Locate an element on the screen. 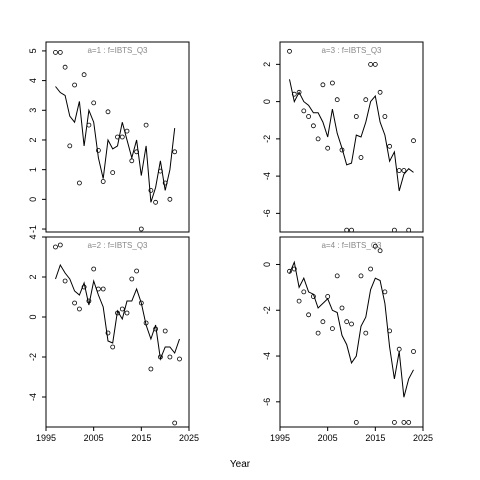 Image resolution: width=480 pixels, height=480 pixels. x-tick-label: 2025 is located at coordinates (189, 438).